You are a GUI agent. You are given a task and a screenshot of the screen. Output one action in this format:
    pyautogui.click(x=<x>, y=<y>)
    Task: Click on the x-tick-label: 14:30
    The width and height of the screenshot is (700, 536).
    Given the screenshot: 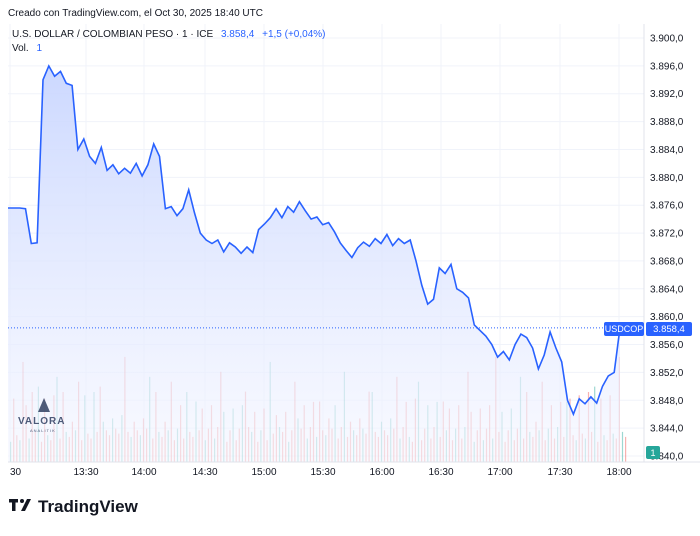 What is the action you would take?
    pyautogui.click(x=204, y=472)
    